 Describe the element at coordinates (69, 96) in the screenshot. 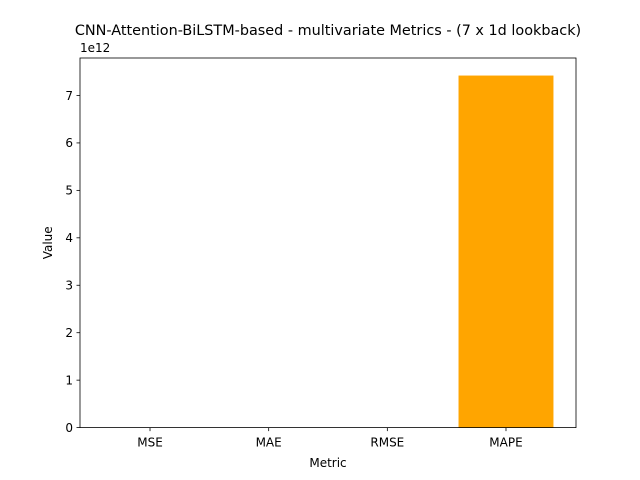

I see `y-tick-label: 7` at that location.